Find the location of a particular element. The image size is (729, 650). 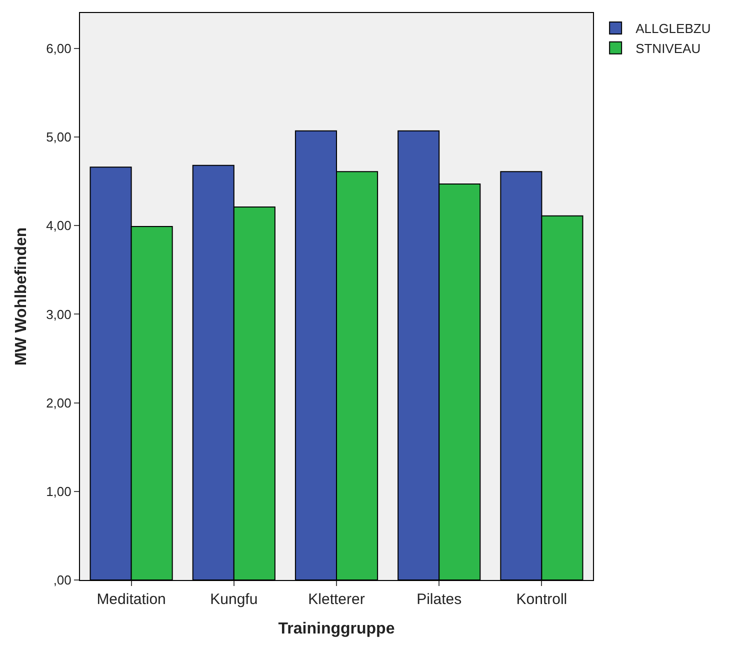

x-tick-label: Pilates is located at coordinates (439, 599).